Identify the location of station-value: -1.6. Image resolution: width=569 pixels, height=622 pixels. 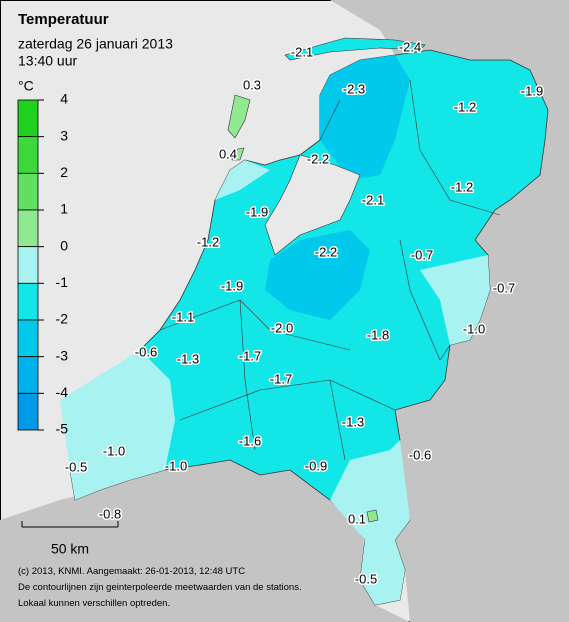
(250, 440).